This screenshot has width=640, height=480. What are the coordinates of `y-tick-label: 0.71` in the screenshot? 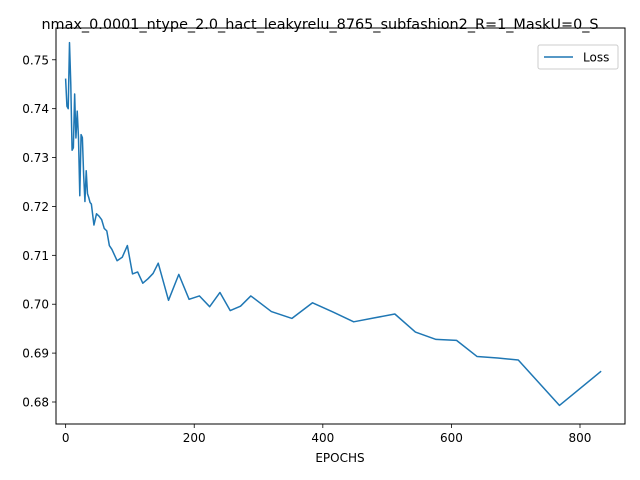 It's located at (35, 256).